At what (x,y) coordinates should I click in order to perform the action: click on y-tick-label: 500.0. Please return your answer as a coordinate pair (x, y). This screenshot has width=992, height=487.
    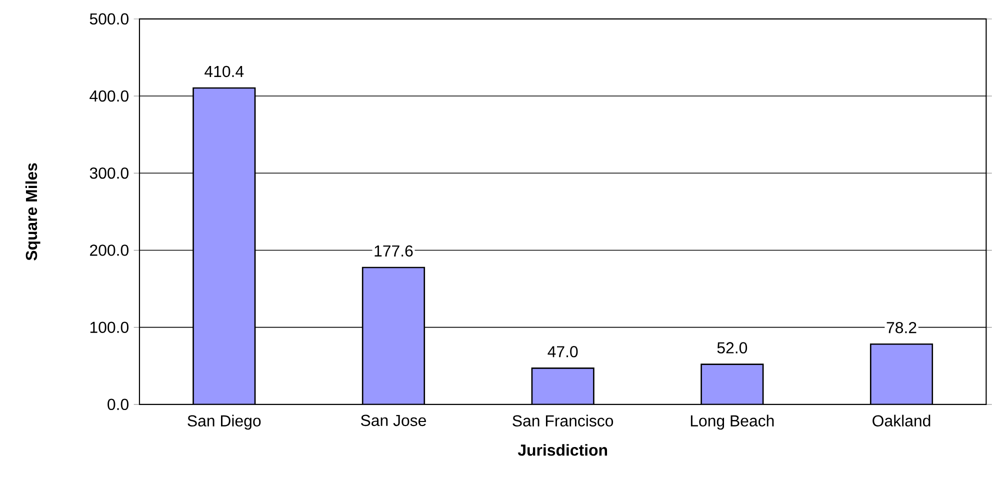
    Looking at the image, I should click on (109, 19).